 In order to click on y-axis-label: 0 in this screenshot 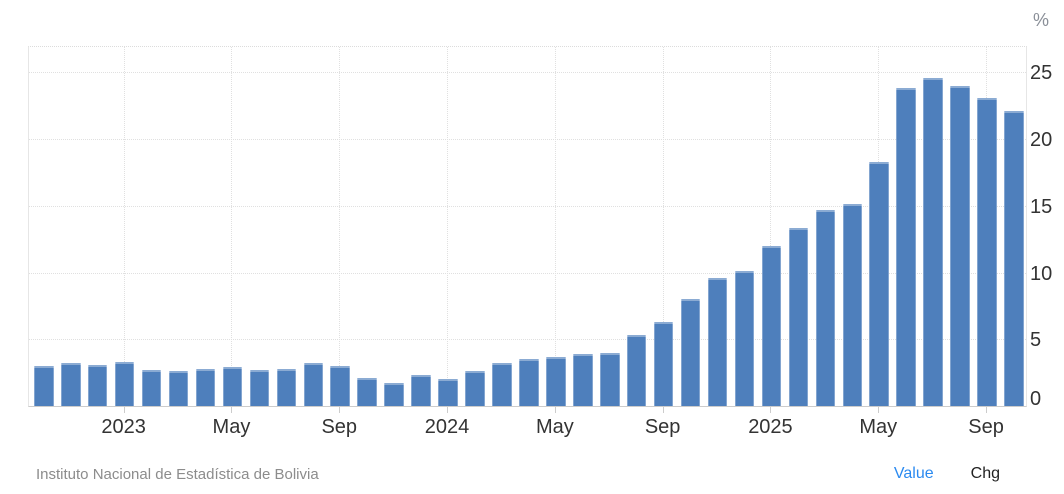, I will do `click(1036, 399)`.